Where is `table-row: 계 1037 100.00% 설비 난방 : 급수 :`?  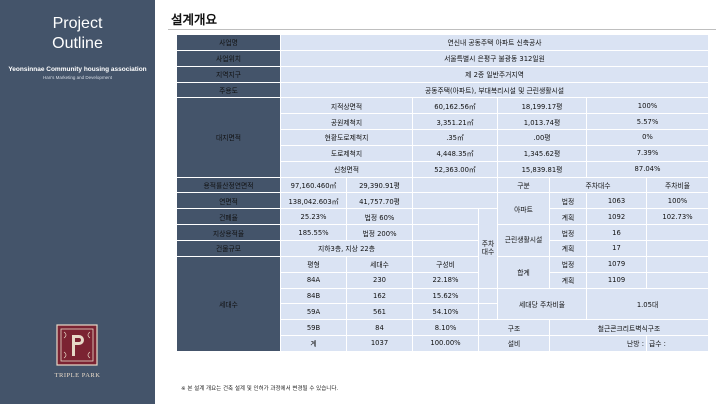
table-row: 계 1037 100.00% 설비 난방 : 급수 : is located at coordinates (443, 343).